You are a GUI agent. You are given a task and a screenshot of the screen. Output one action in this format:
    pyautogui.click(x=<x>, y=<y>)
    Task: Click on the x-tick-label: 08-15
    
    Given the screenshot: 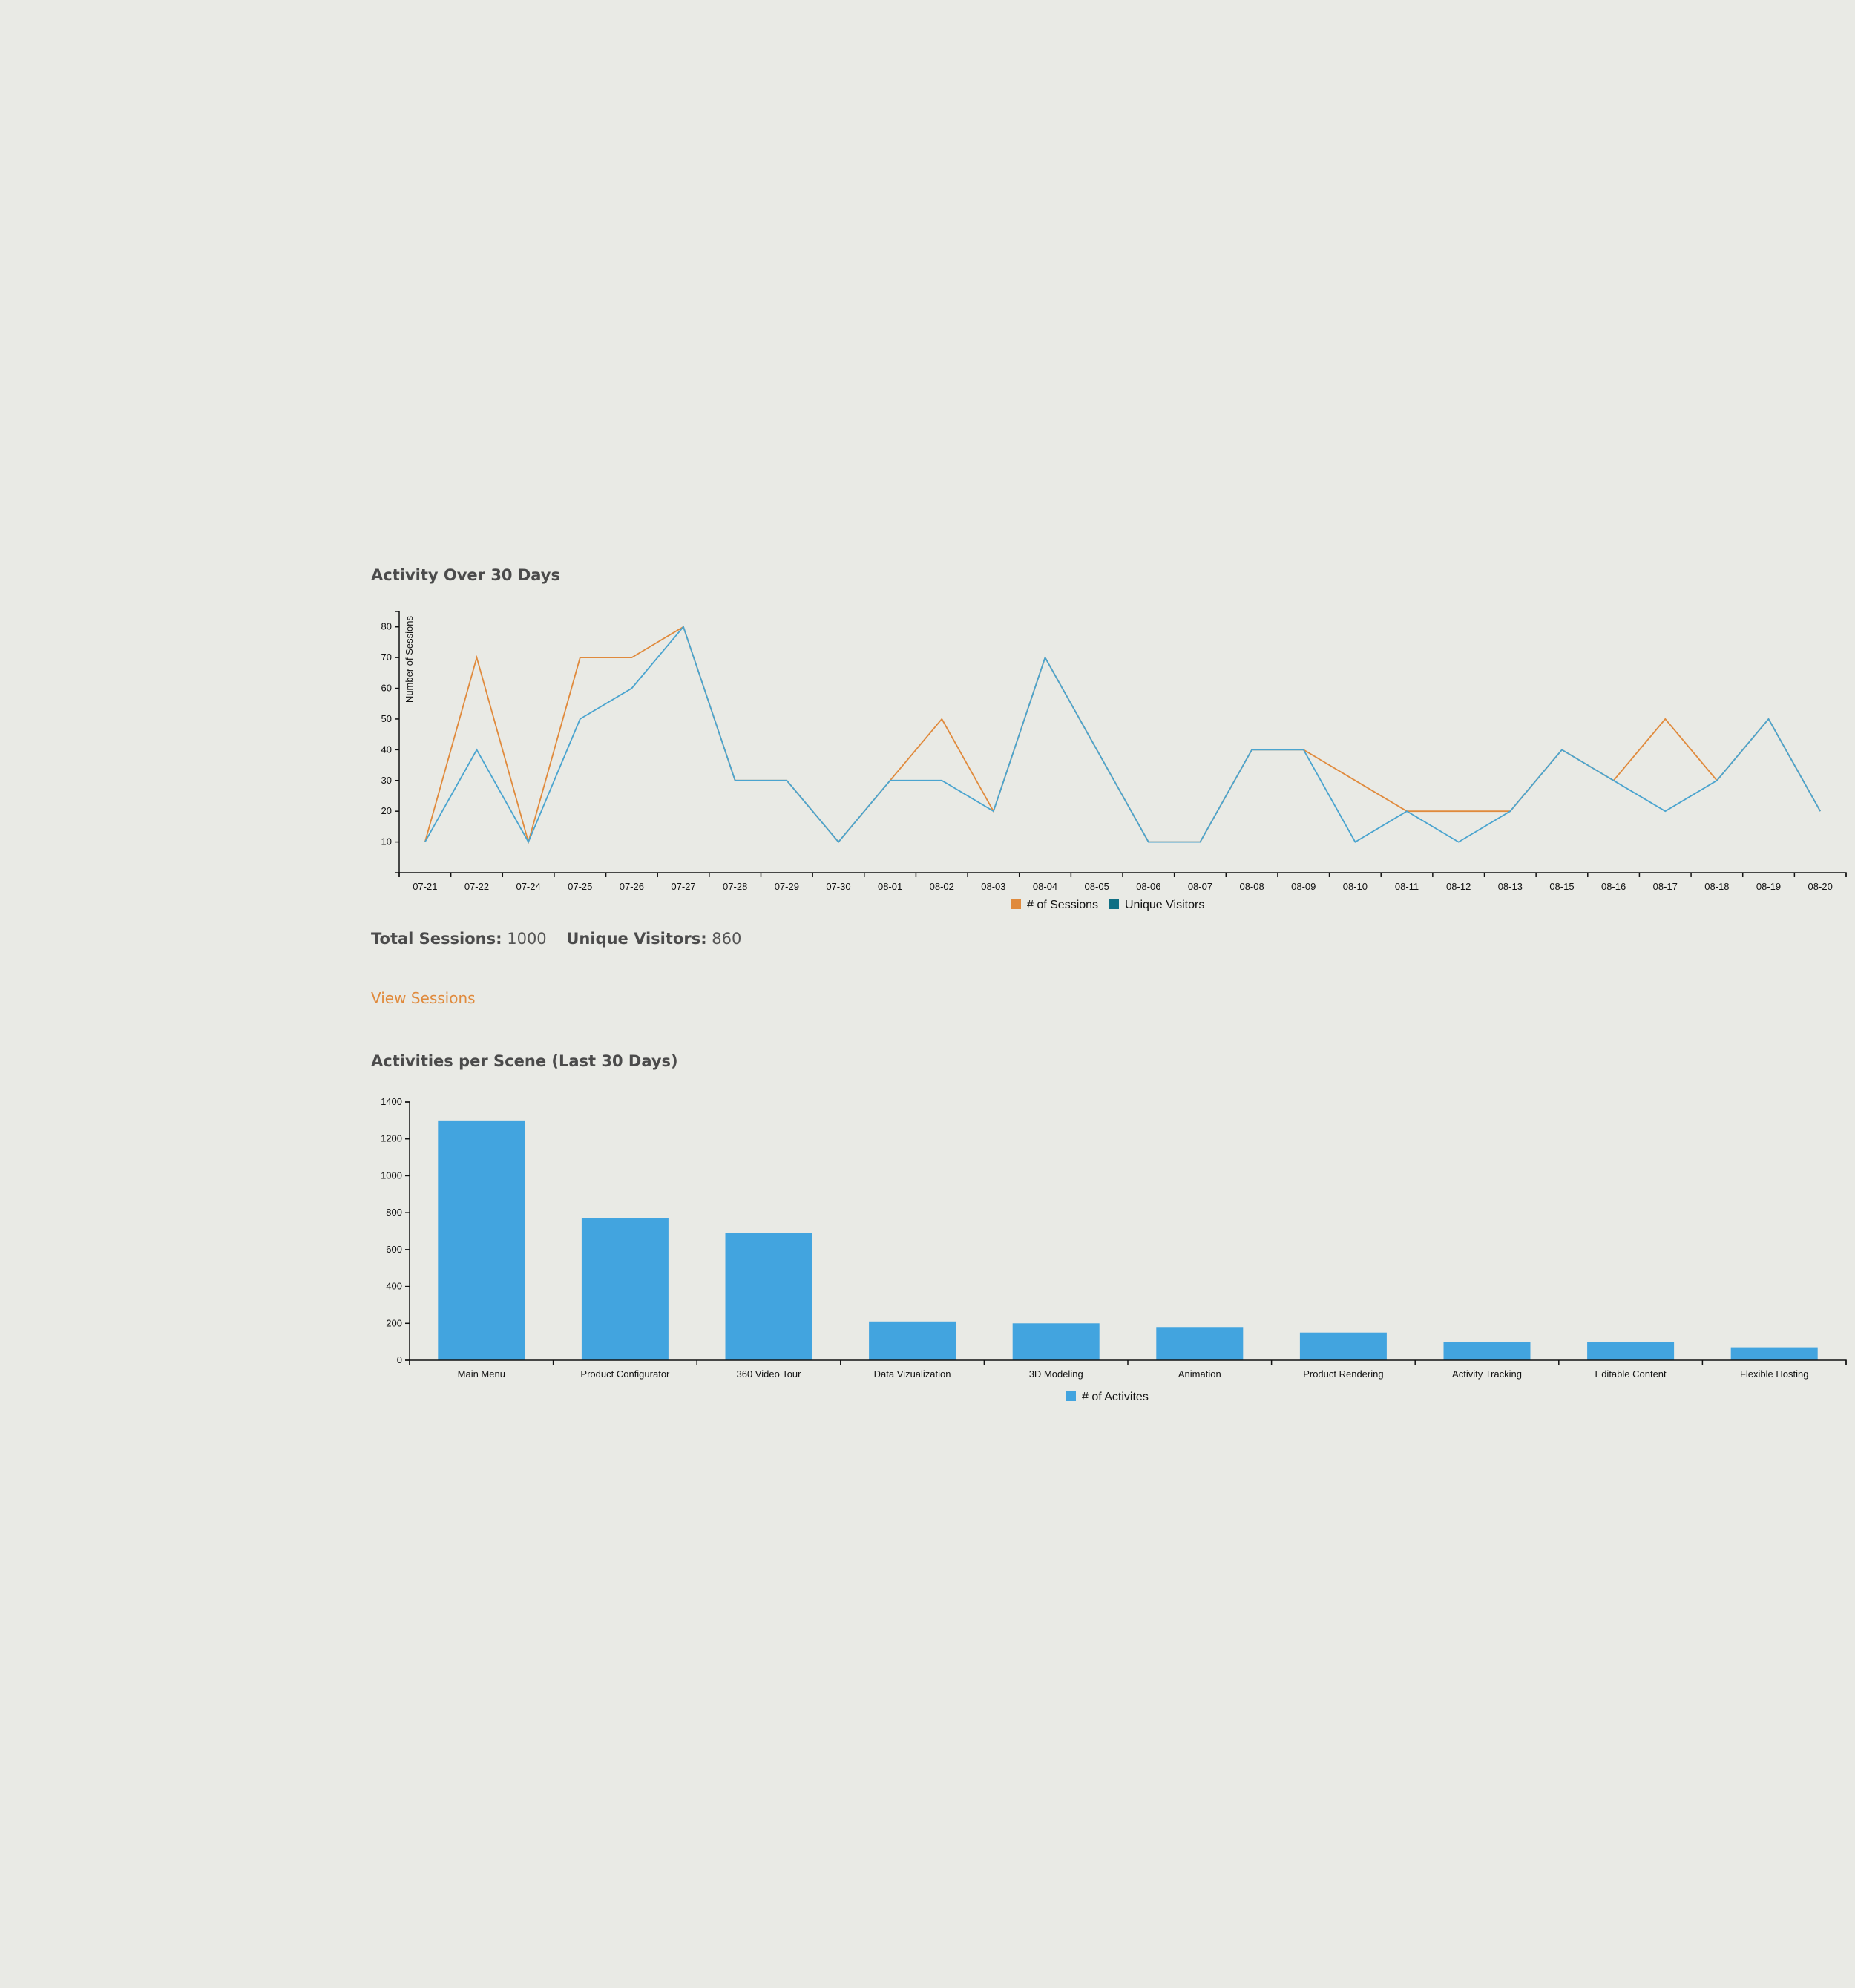 What is the action you would take?
    pyautogui.click(x=1561, y=887)
    